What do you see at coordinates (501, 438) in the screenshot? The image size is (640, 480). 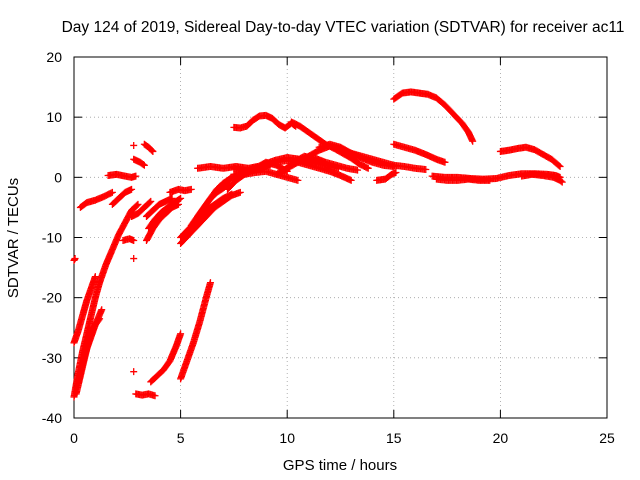 I see `x-tick-label: 20` at bounding box center [501, 438].